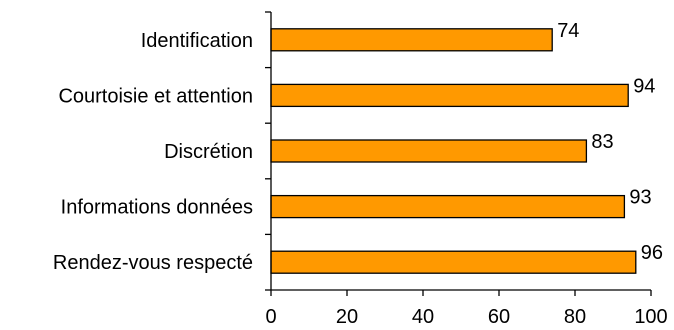 The image size is (674, 330). I want to click on data-label: 94, so click(644, 86).